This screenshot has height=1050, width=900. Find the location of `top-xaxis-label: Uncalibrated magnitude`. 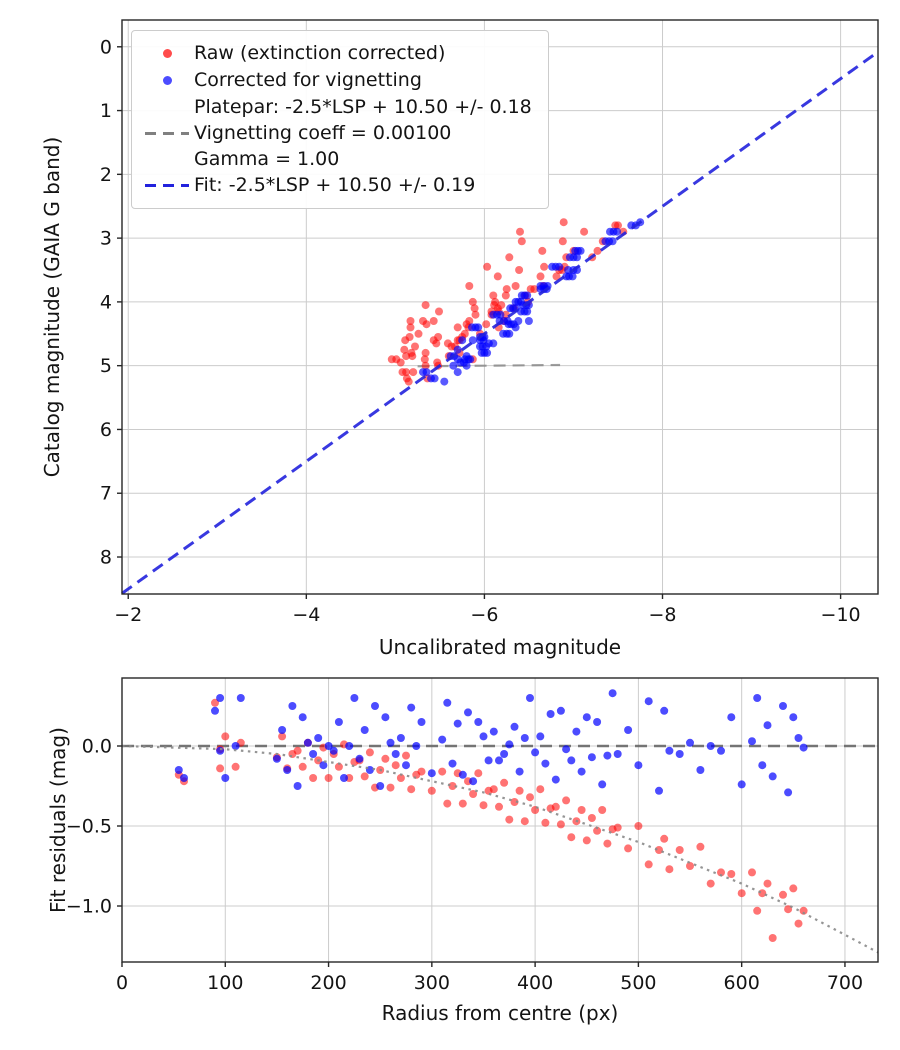

top-xaxis-label: Uncalibrated magnitude is located at coordinates (500, 647).